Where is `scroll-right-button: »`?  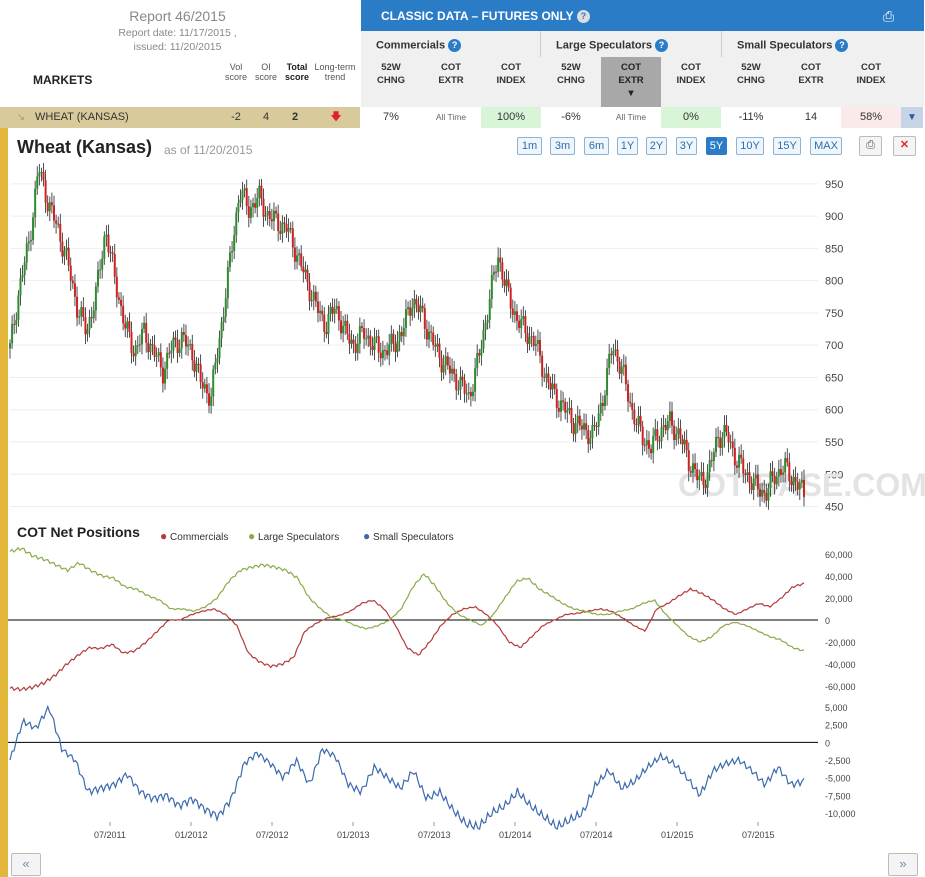
scroll-right-button: » is located at coordinates (903, 864).